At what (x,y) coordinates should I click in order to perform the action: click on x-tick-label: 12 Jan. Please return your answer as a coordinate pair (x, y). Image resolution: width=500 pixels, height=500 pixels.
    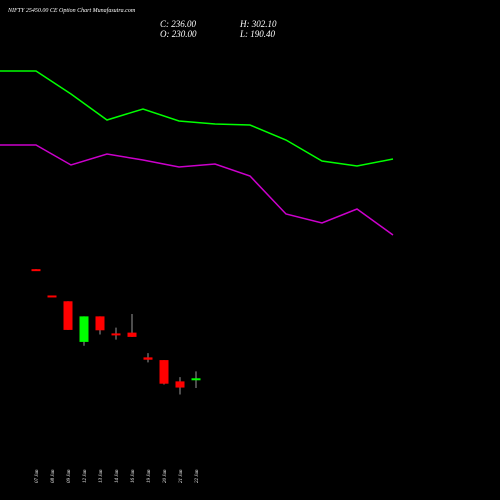
    Looking at the image, I should click on (85, 476).